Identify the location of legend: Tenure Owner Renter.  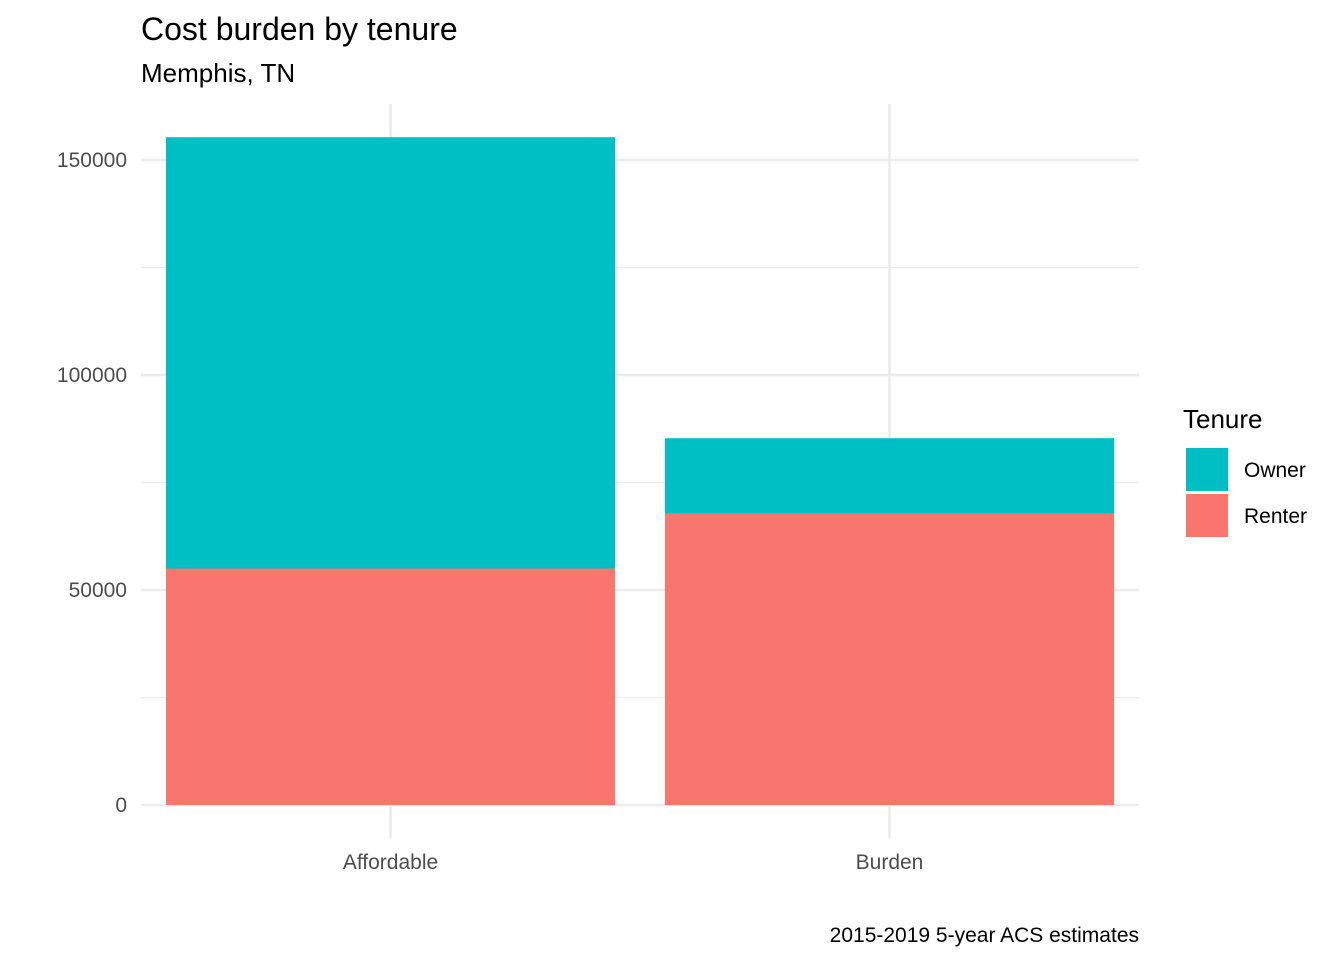
(1245, 470).